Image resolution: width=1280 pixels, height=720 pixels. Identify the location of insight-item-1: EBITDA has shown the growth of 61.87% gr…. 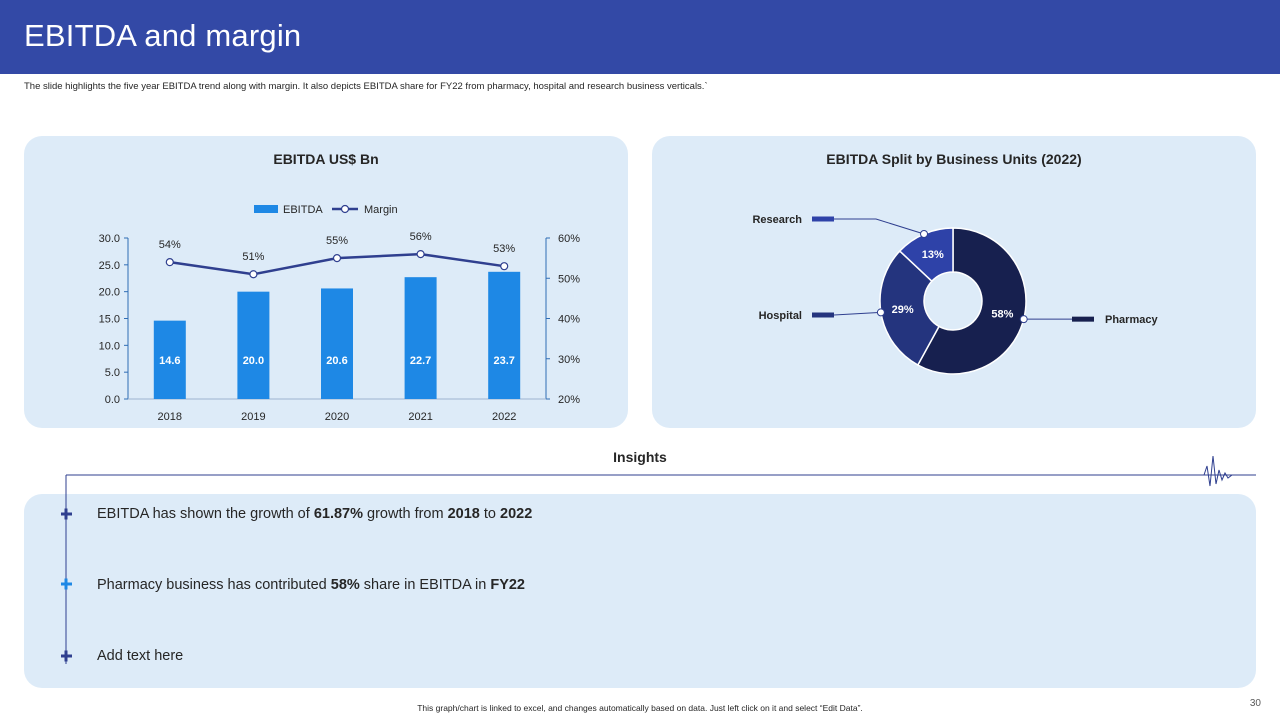
(315, 514).